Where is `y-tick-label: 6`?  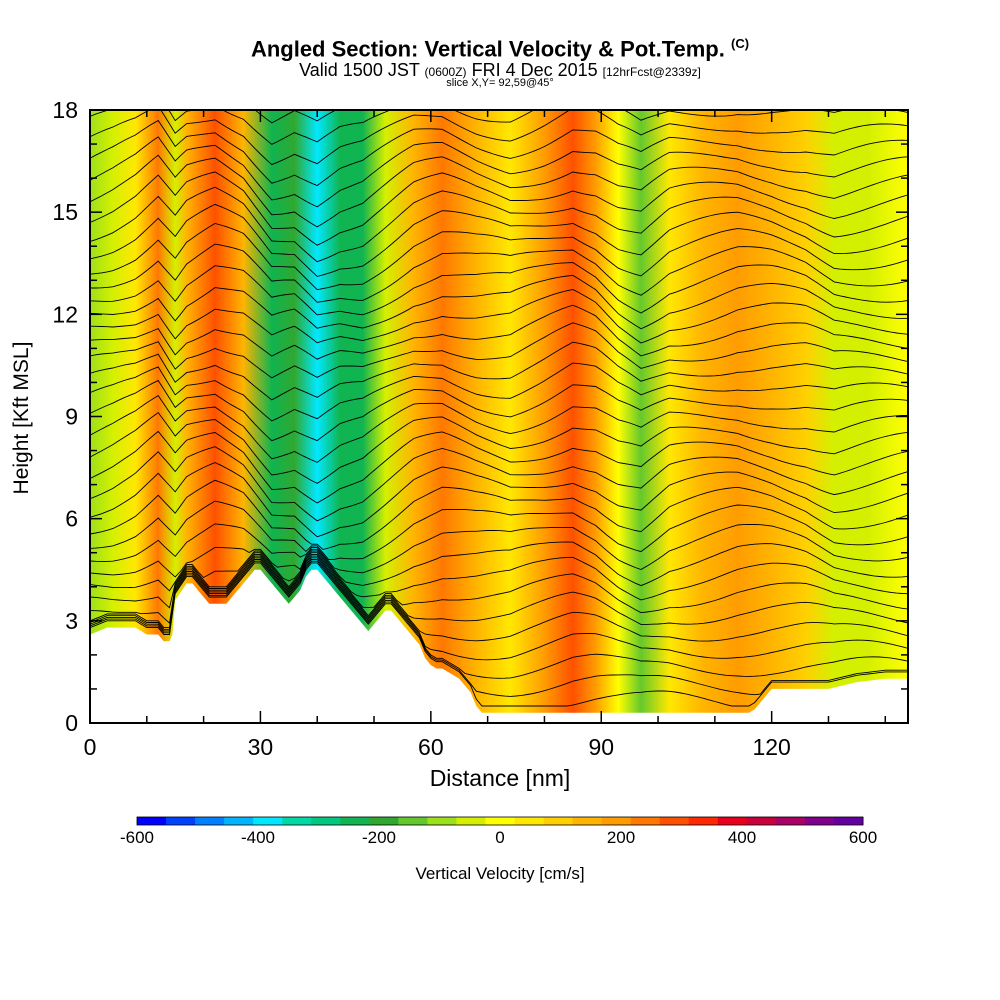 y-tick-label: 6 is located at coordinates (71, 519).